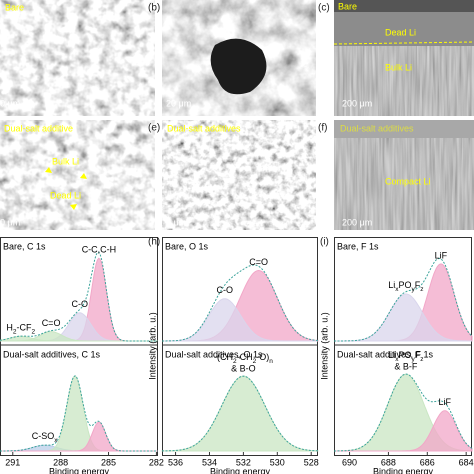  Describe the element at coordinates (324, 242) in the screenshot. I see `panel-label: (i)` at that location.